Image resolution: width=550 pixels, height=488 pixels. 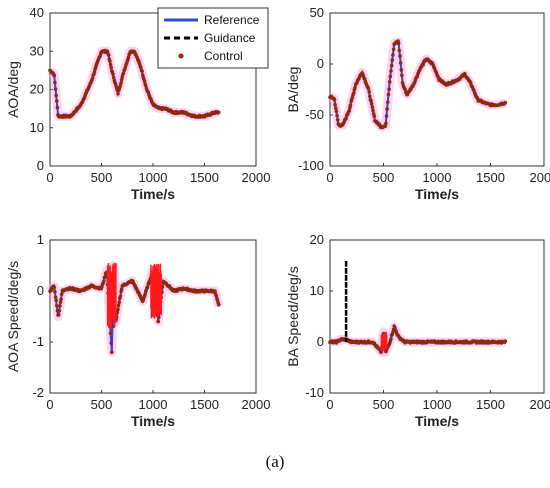 I want to click on plot3-ytick-label: 1, so click(x=40, y=239).